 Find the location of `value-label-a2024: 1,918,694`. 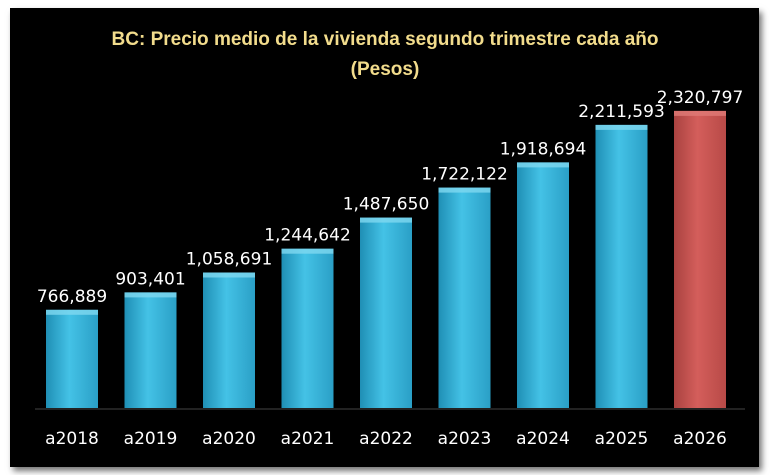

value-label-a2024: 1,918,694 is located at coordinates (543, 149).